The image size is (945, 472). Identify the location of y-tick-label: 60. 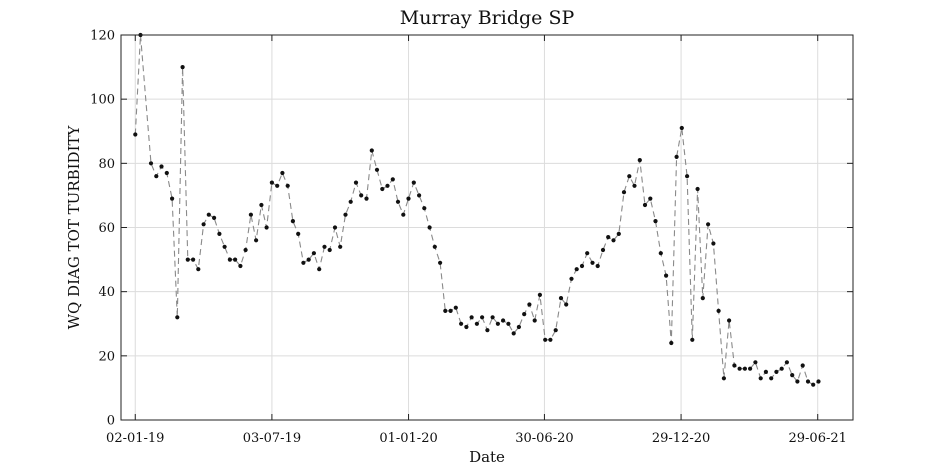
(106, 228).